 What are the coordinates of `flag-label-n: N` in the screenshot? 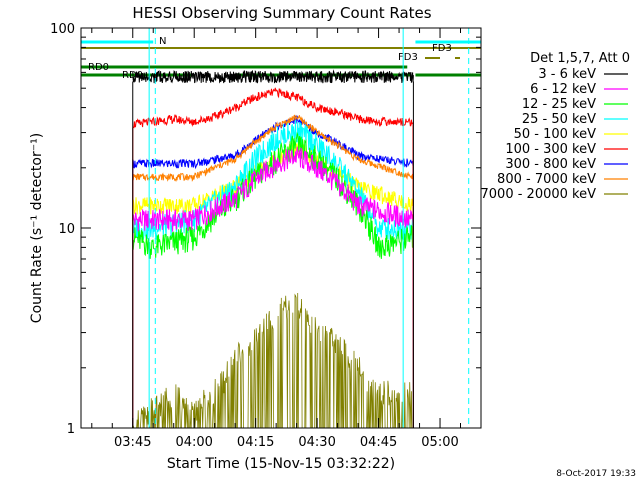 It's located at (162, 41).